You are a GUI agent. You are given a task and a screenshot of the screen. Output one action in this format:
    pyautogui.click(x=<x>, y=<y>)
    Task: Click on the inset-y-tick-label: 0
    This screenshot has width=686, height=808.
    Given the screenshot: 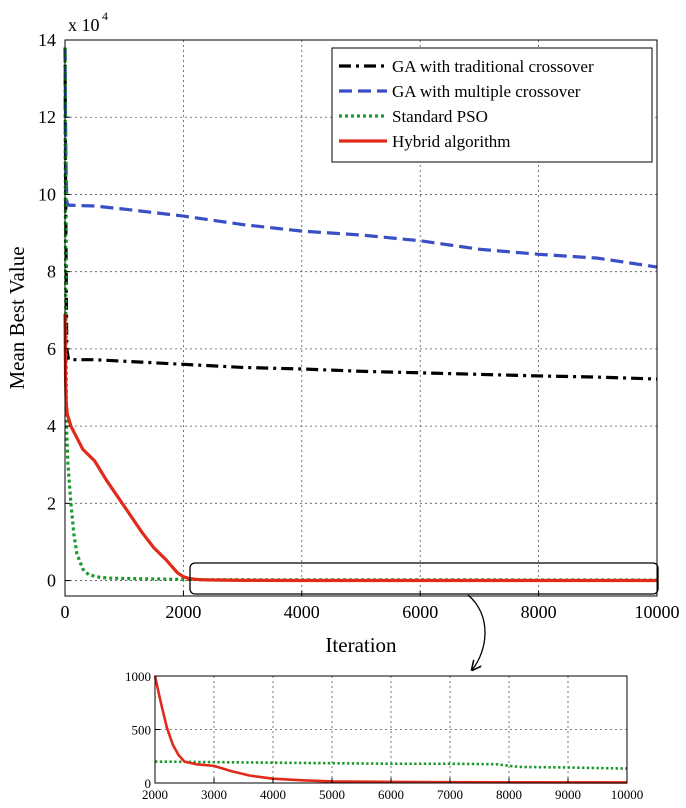 What is the action you would take?
    pyautogui.click(x=148, y=783)
    